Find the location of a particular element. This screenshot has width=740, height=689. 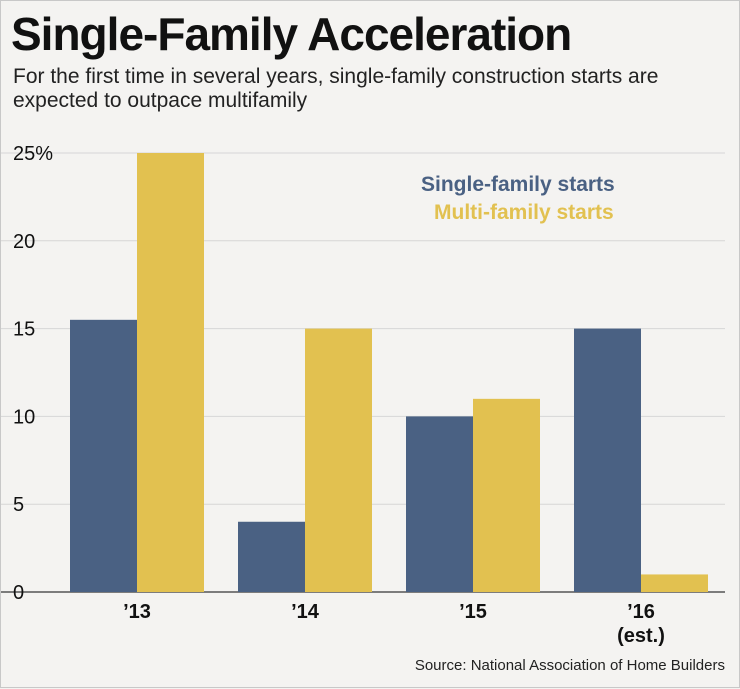

legend: Single-family starts Multi-family starts is located at coordinates (518, 198).